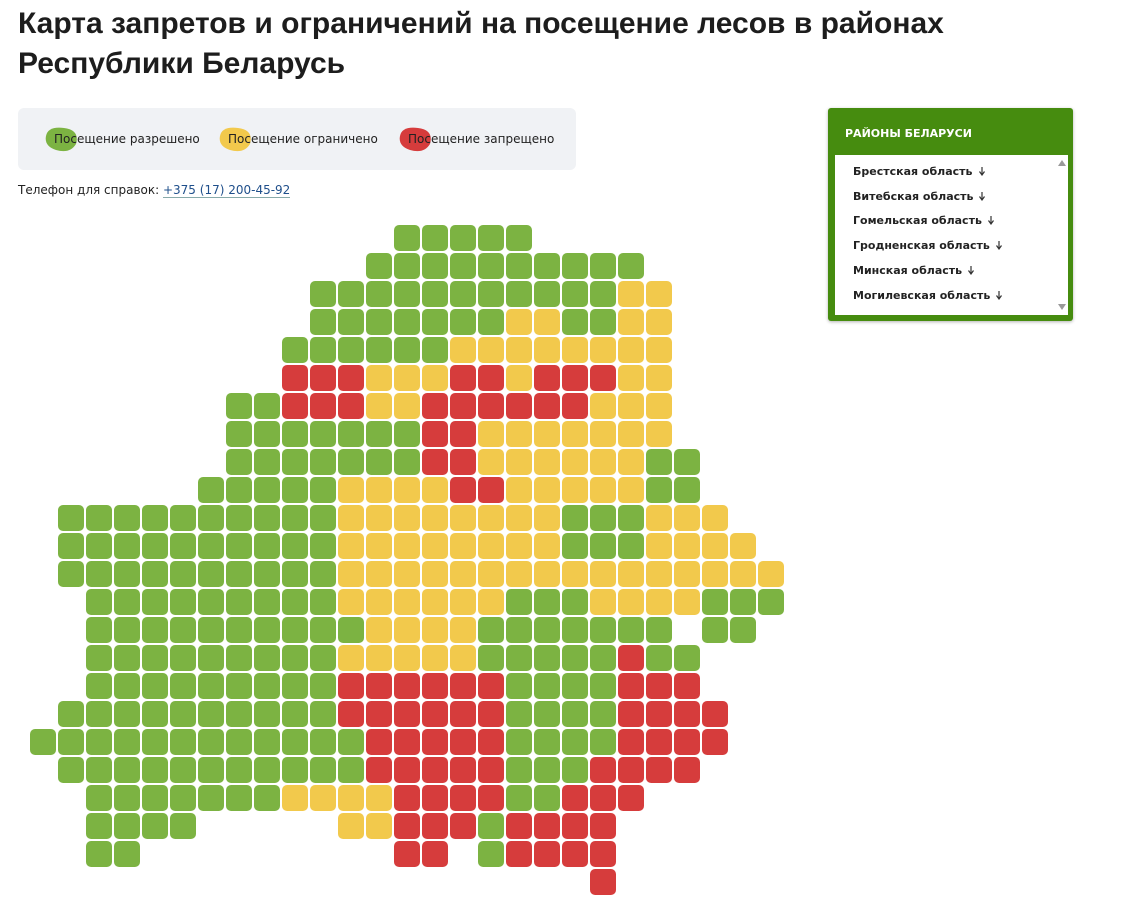 The height and width of the screenshot is (902, 1144). I want to click on region-item: Могилевская область, so click(928, 295).